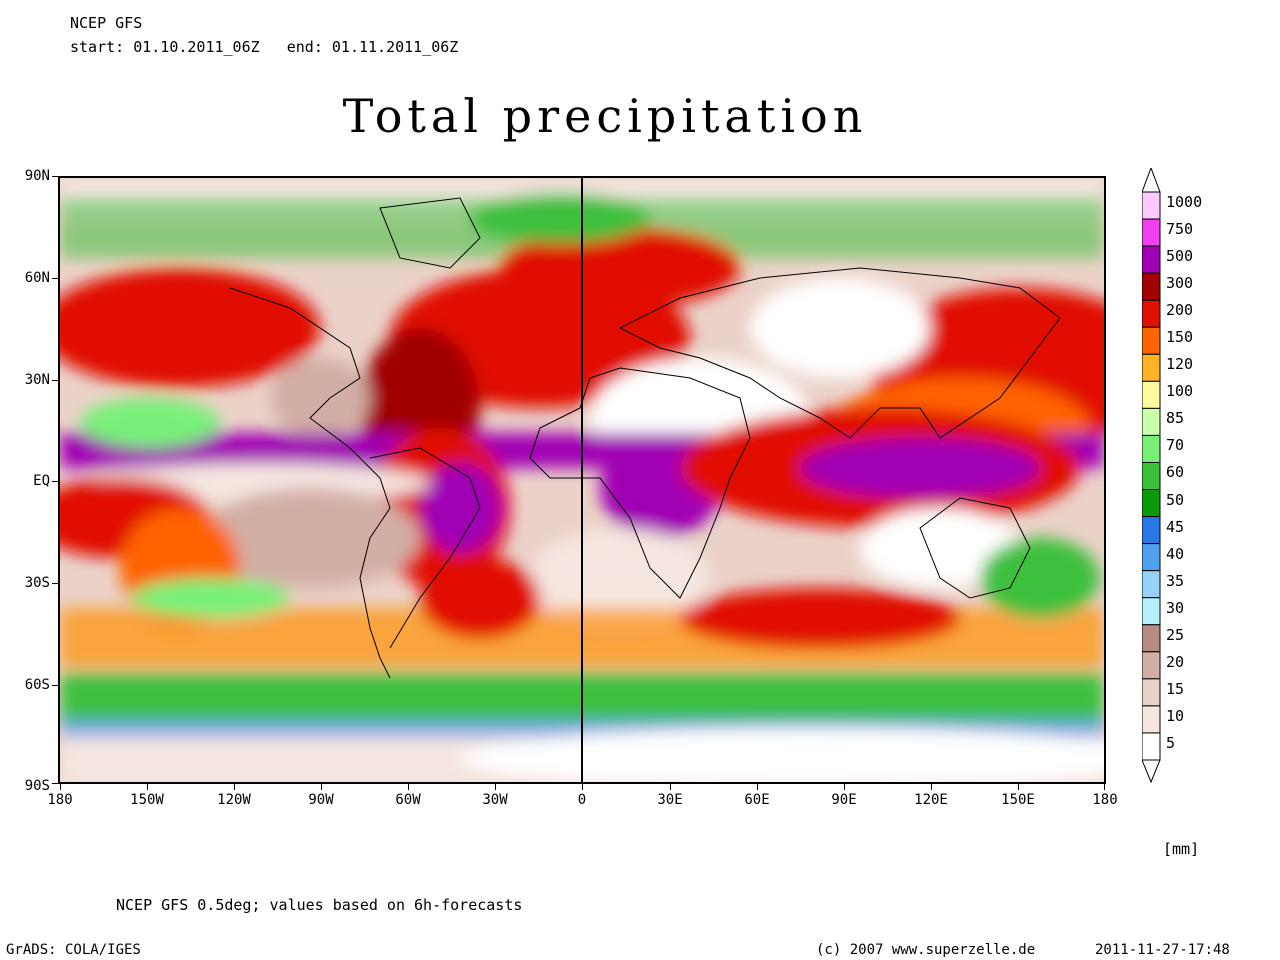  Describe the element at coordinates (582, 800) in the screenshot. I see `lon-label-0: 0` at that location.